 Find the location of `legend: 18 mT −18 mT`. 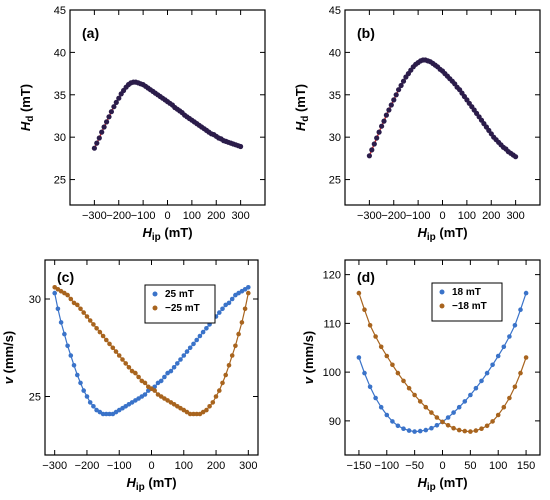

legend: 18 mT −18 mT is located at coordinates (467, 302).